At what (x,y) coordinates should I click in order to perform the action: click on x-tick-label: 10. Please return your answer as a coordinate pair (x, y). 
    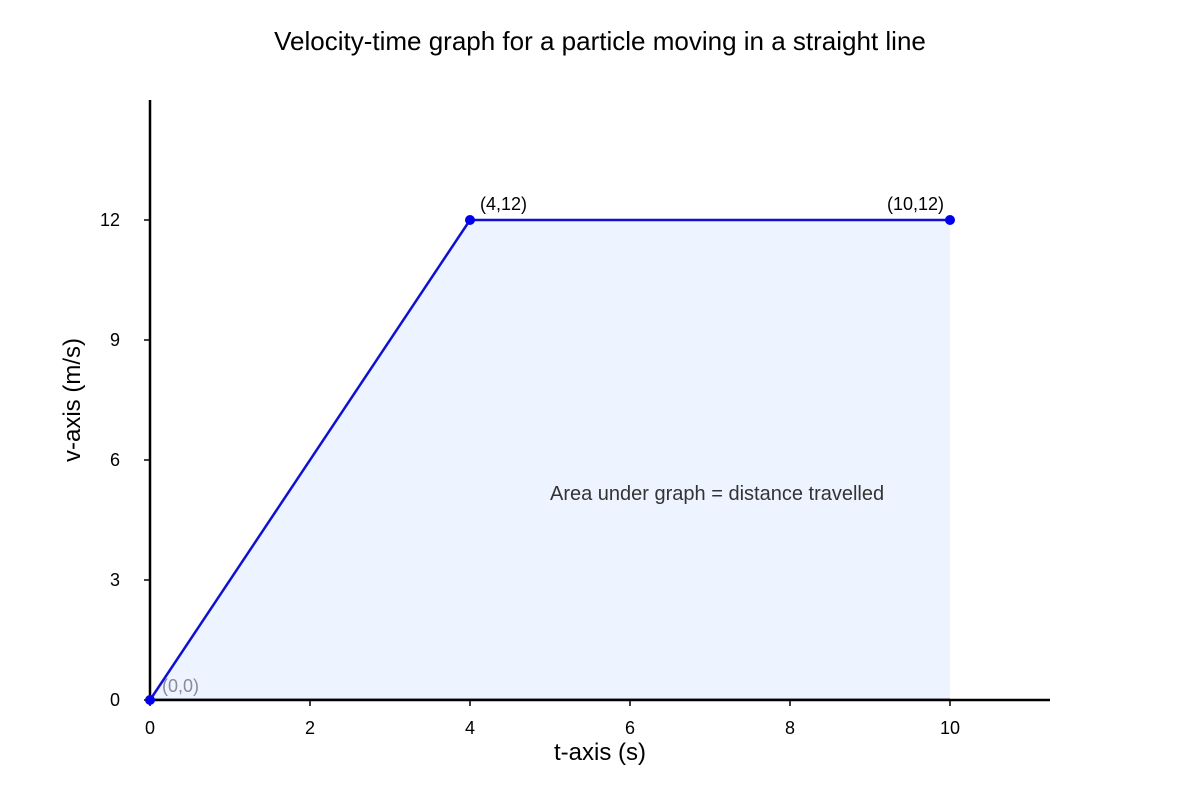
    Looking at the image, I should click on (950, 728).